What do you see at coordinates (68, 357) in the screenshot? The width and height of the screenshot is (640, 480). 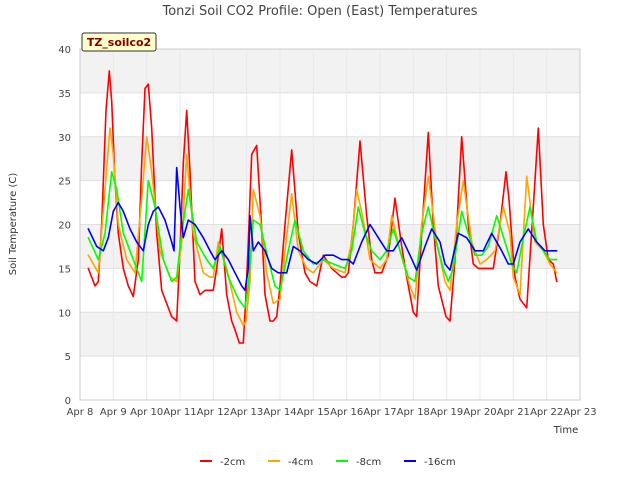 I see `y-tick-label: 5` at bounding box center [68, 357].